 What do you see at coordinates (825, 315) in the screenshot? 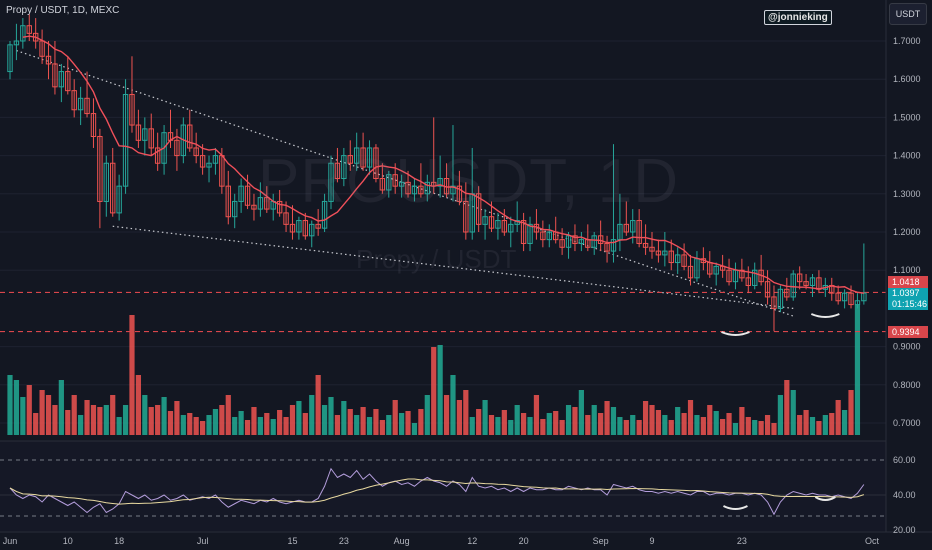
I see `highlight-arc` at bounding box center [825, 315].